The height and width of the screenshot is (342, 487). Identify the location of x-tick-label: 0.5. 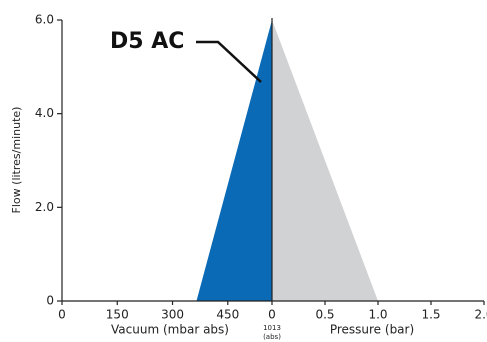
(324, 315).